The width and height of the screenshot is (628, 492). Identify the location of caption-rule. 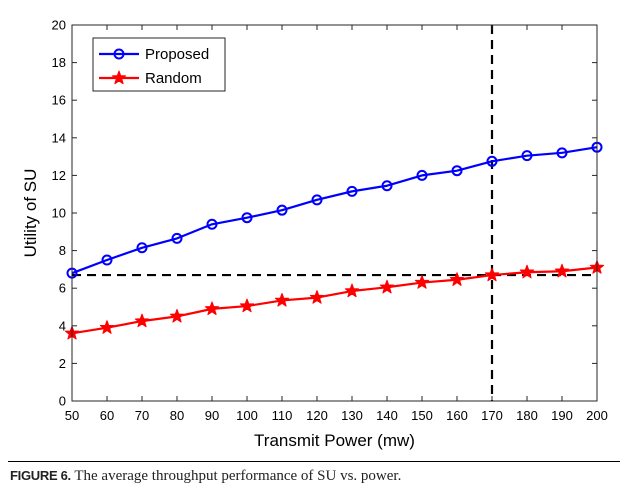
(314, 461).